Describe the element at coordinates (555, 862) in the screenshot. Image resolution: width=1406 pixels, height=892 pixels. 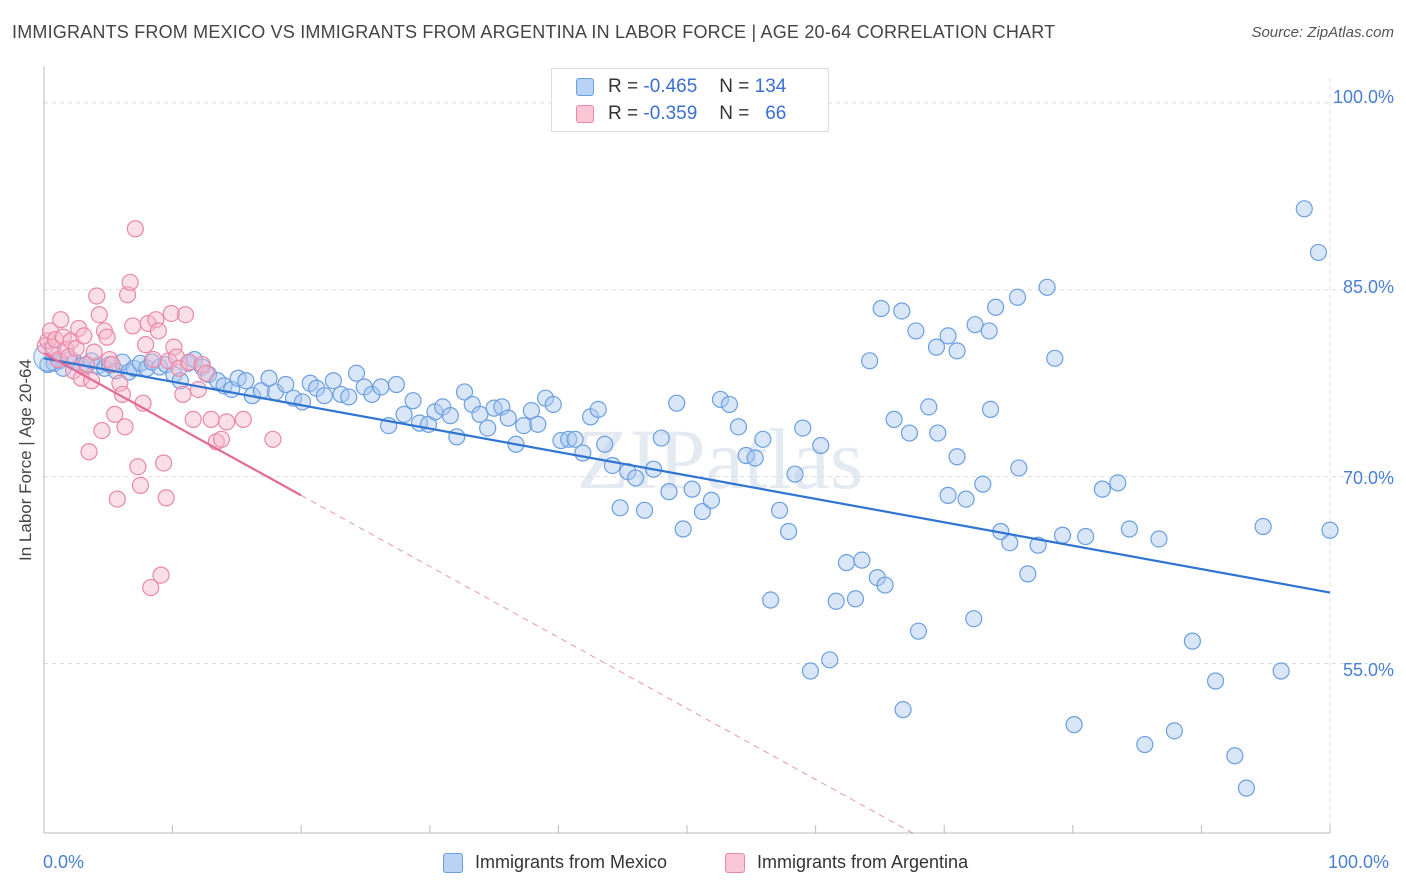
I see `legend-item-mexico: Immigrants from Mexico` at that location.